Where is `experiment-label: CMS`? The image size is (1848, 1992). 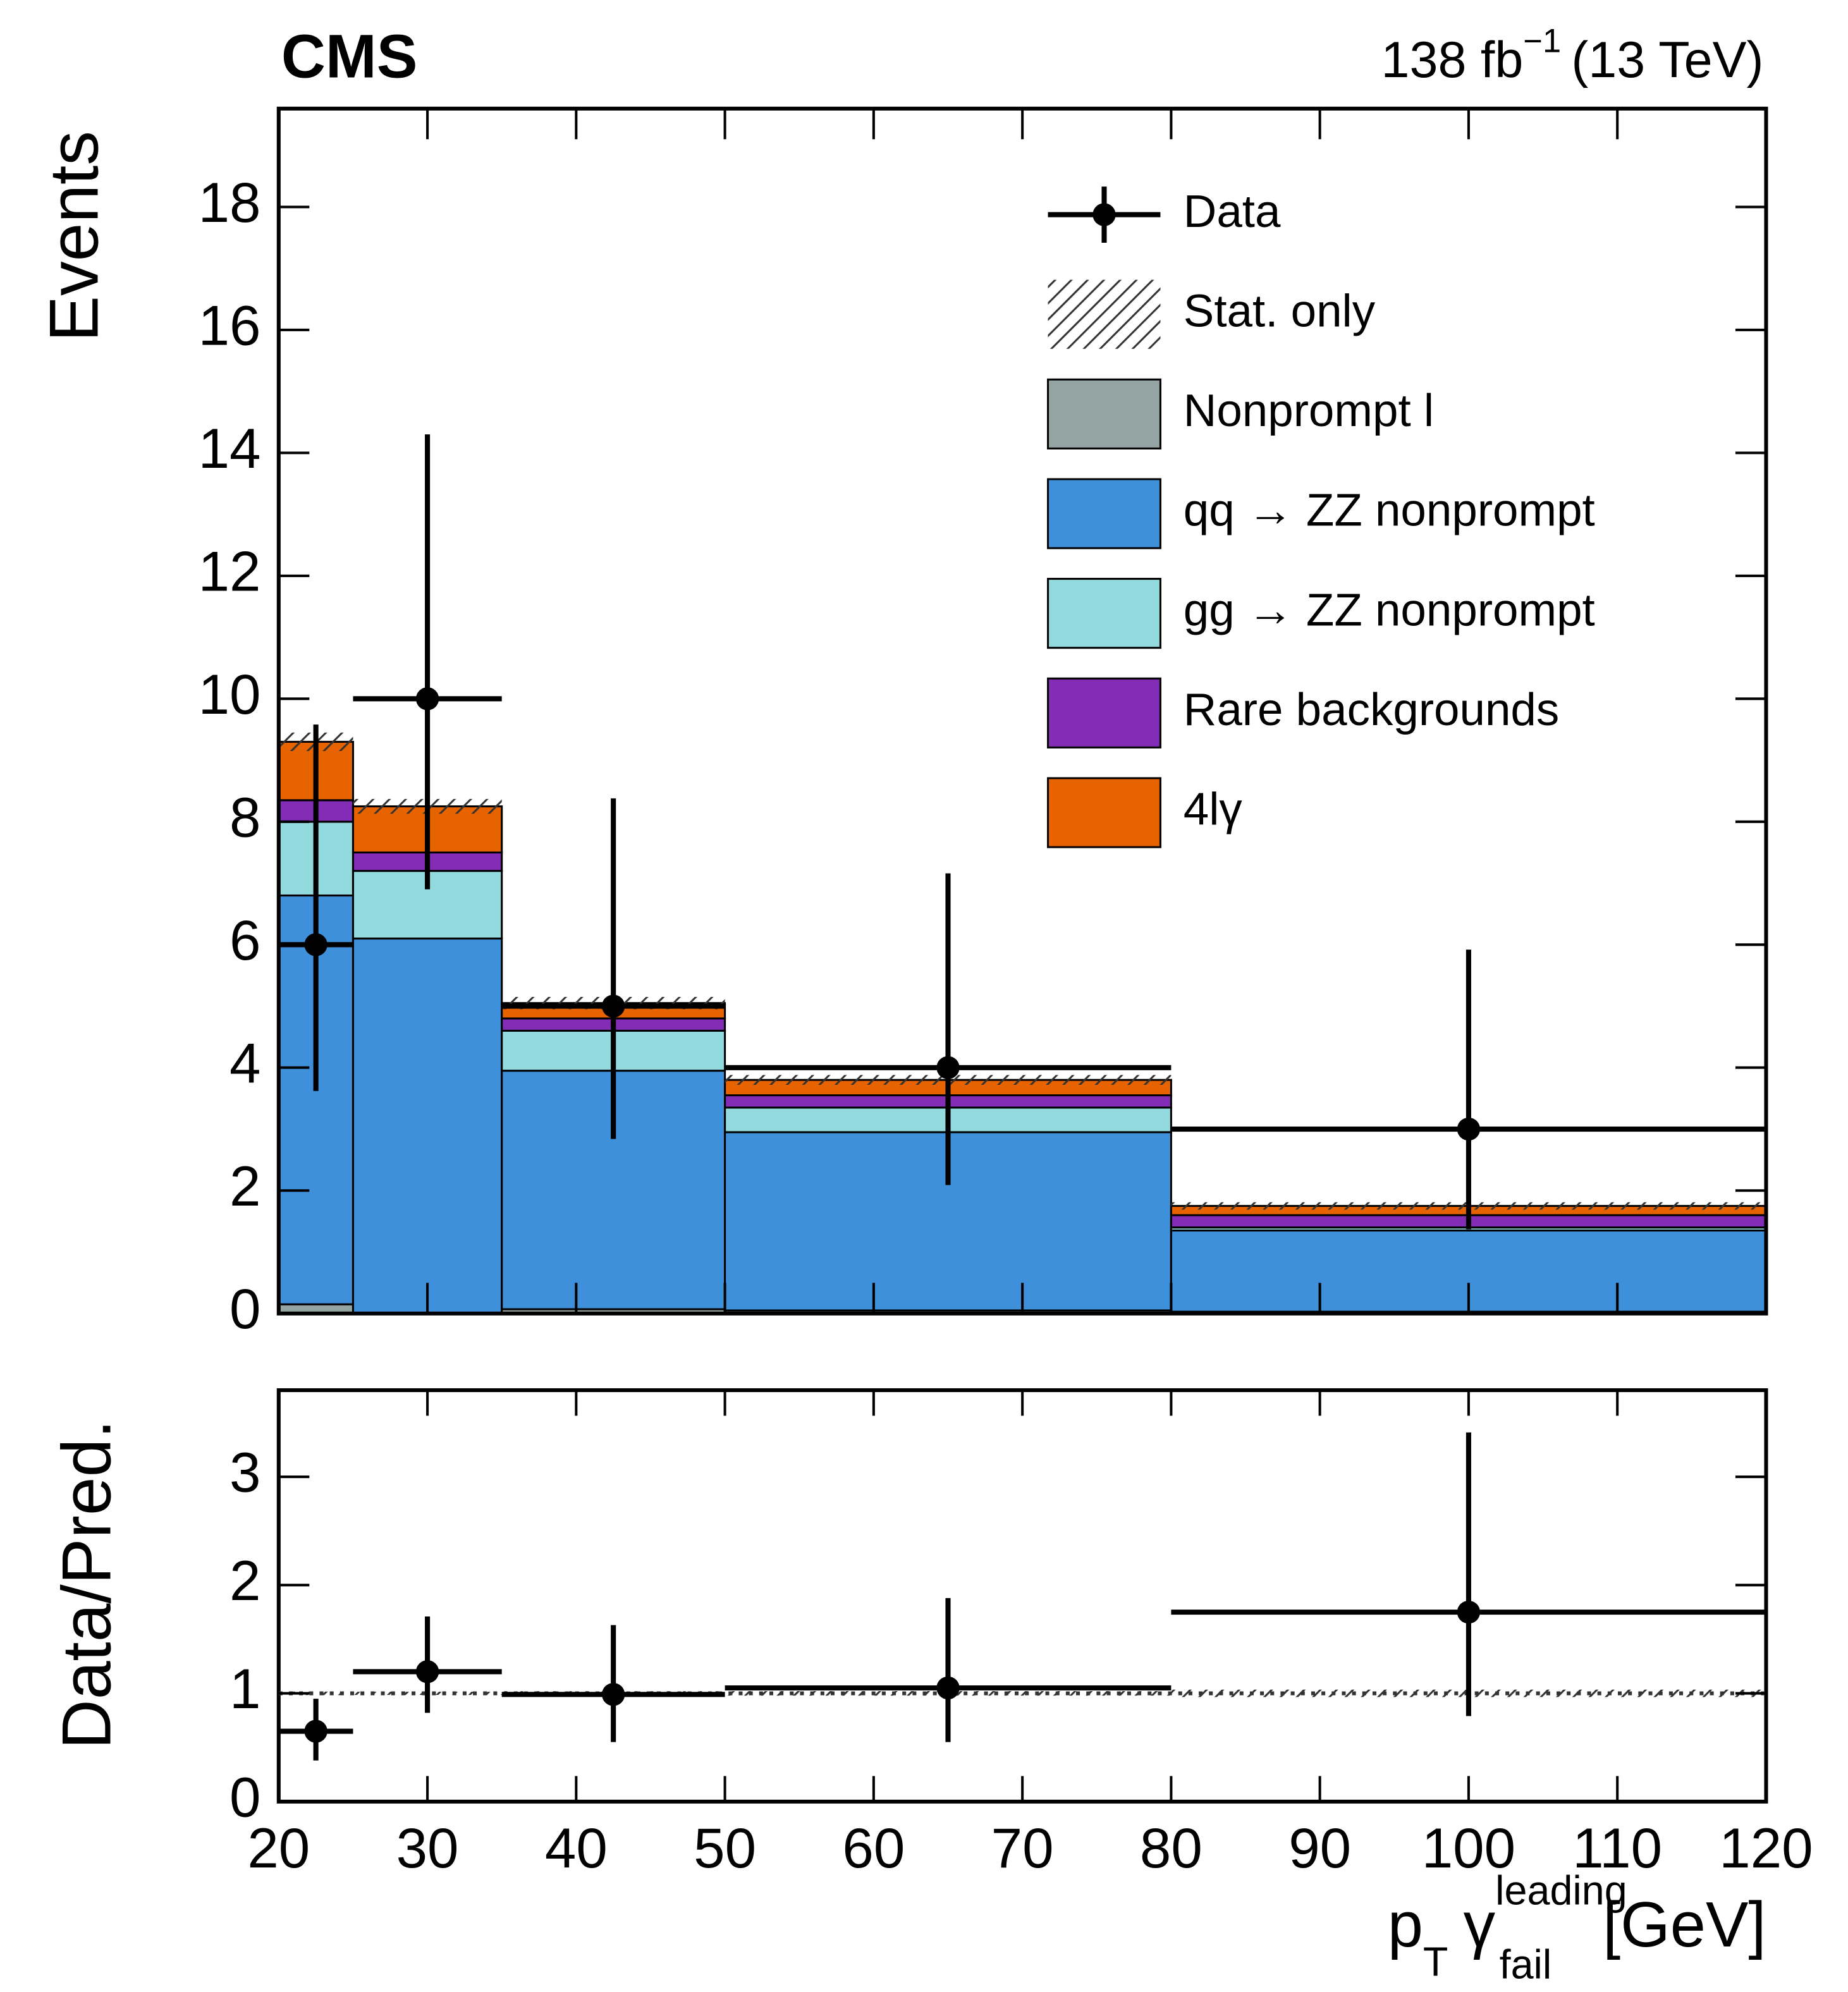 experiment-label: CMS is located at coordinates (349, 56).